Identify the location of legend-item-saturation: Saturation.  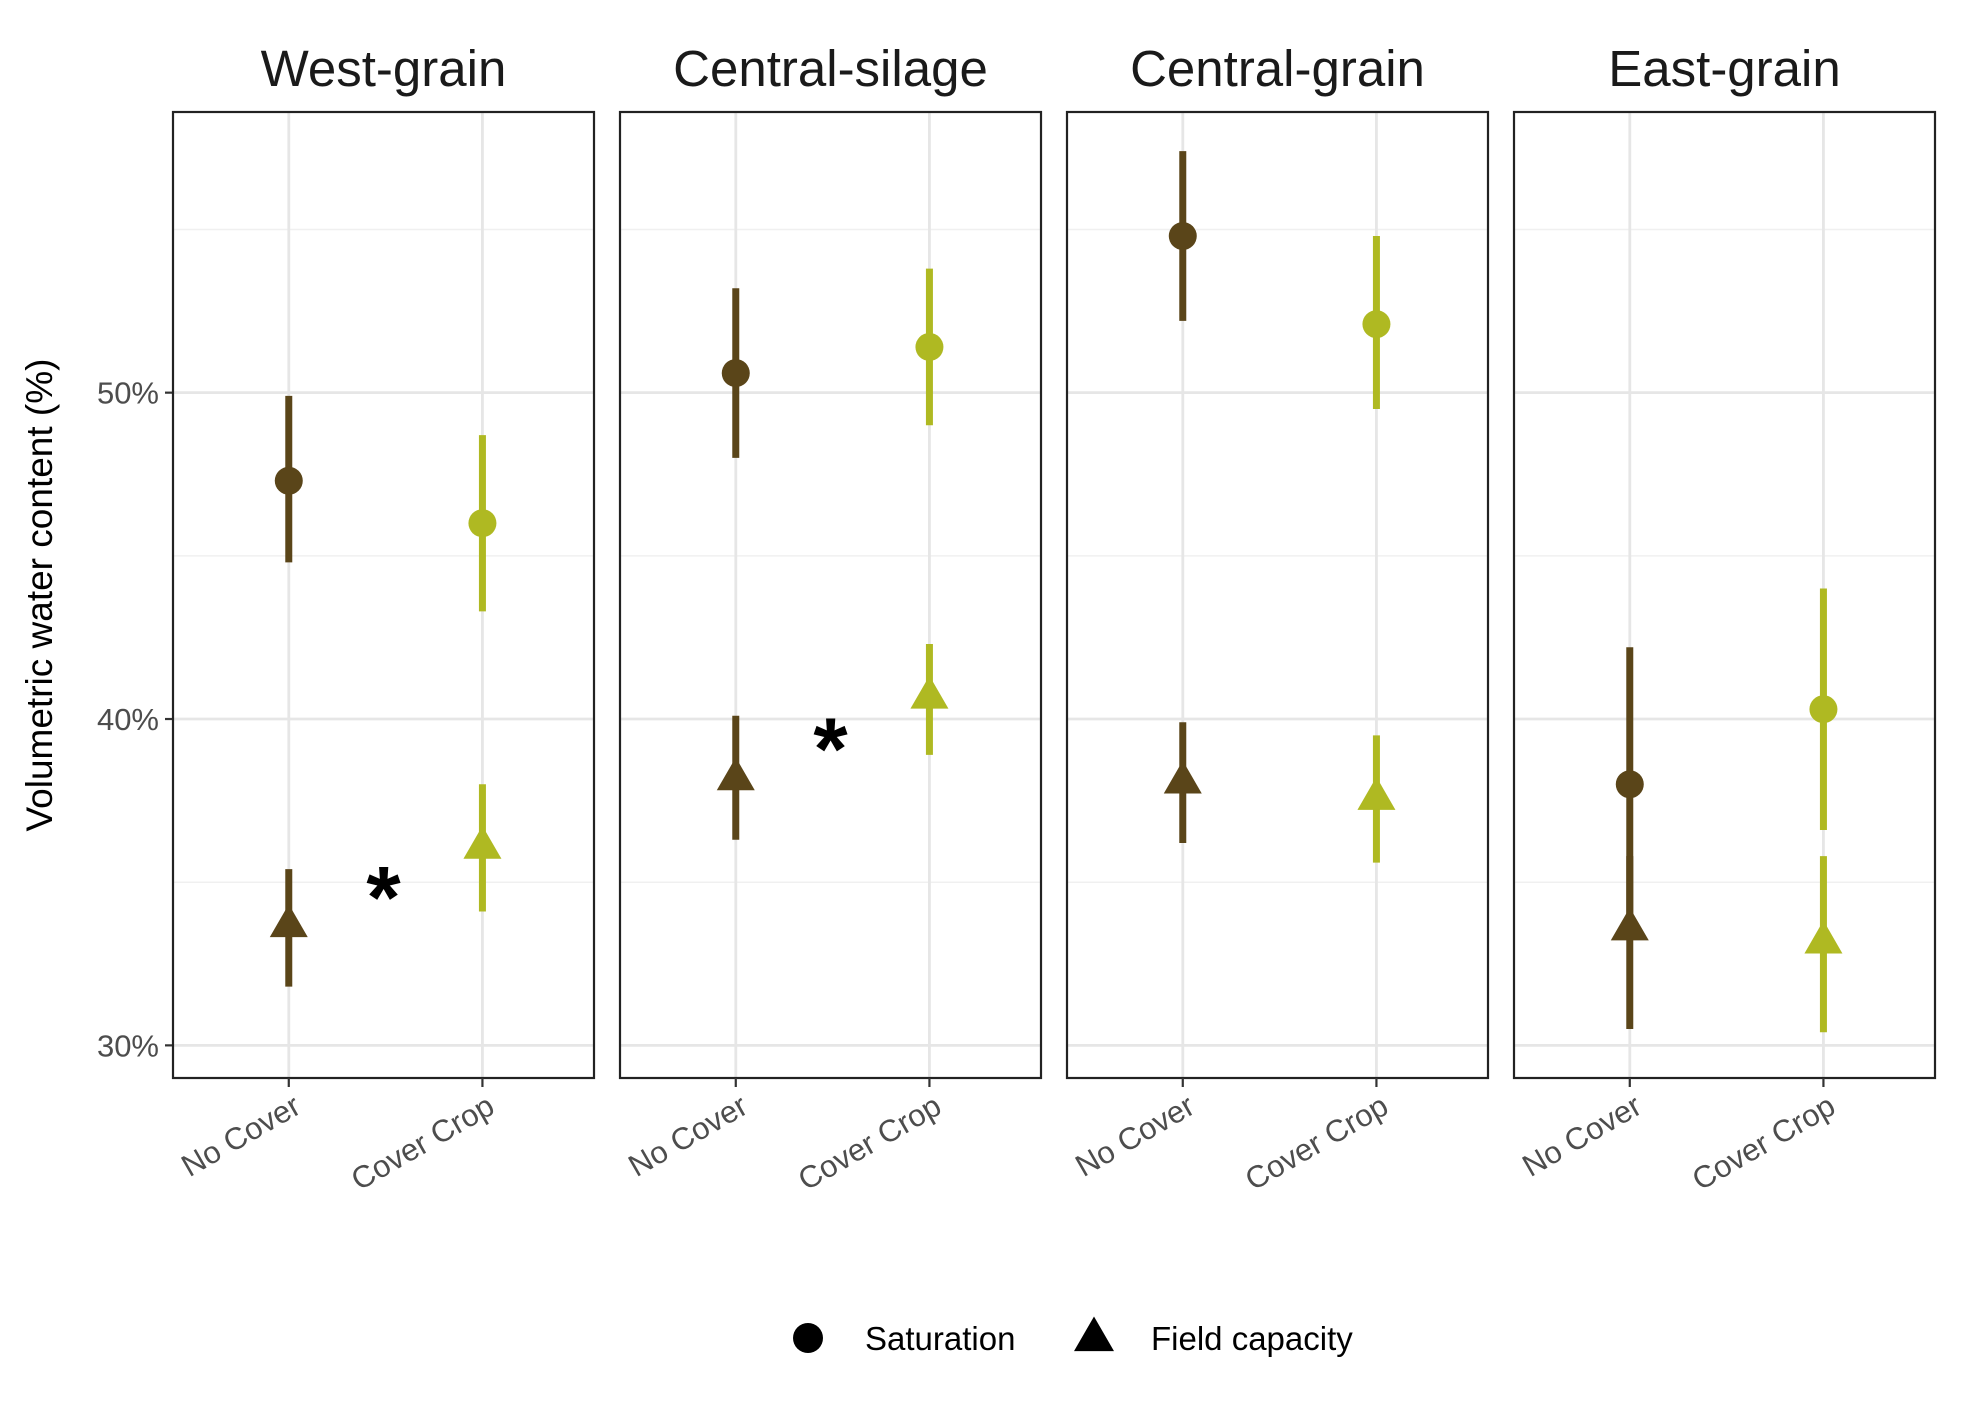
(904, 1338).